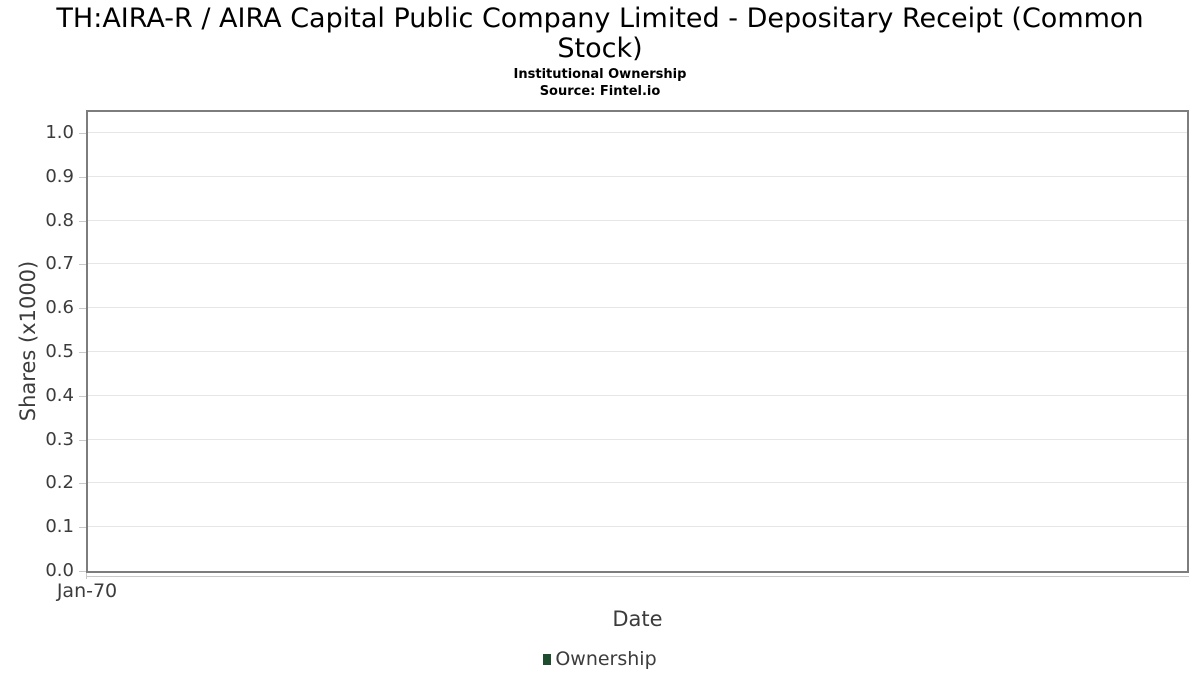  What do you see at coordinates (600, 48) in the screenshot?
I see `chart-title-line2: Stock)` at bounding box center [600, 48].